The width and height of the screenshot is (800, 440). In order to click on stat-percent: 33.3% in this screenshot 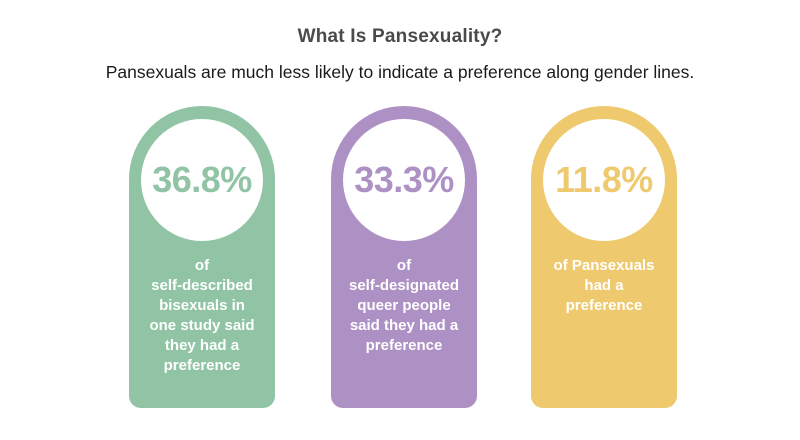, I will do `click(404, 179)`.